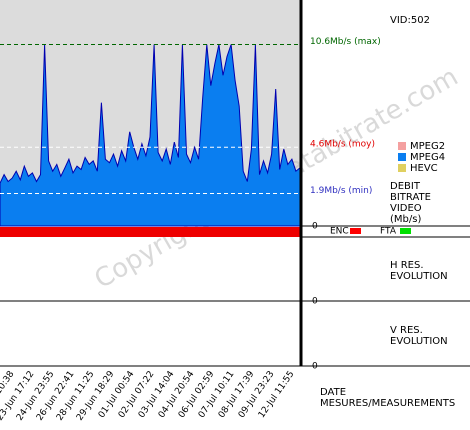 The height and width of the screenshot is (430, 470). I want to click on indicator-label: ENC, so click(339, 232).